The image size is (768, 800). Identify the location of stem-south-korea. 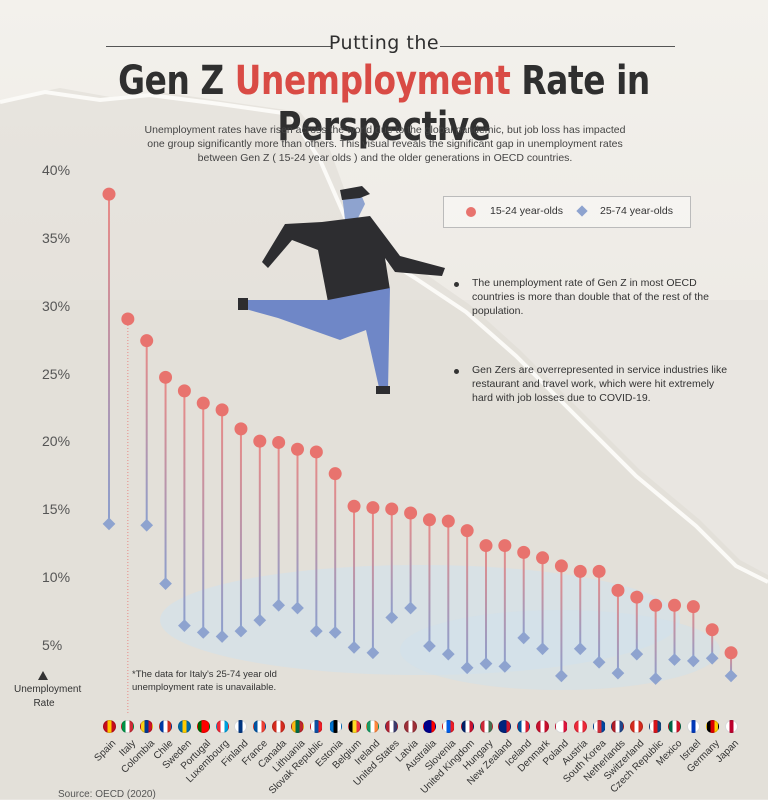
(599, 617).